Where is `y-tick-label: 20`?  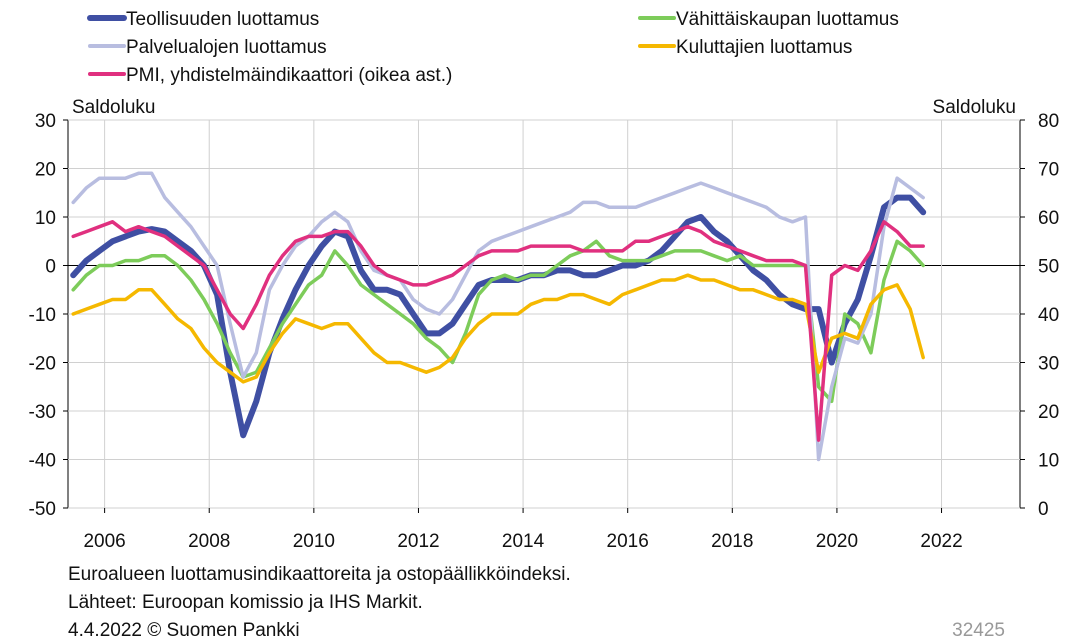 y-tick-label: 20 is located at coordinates (45, 170).